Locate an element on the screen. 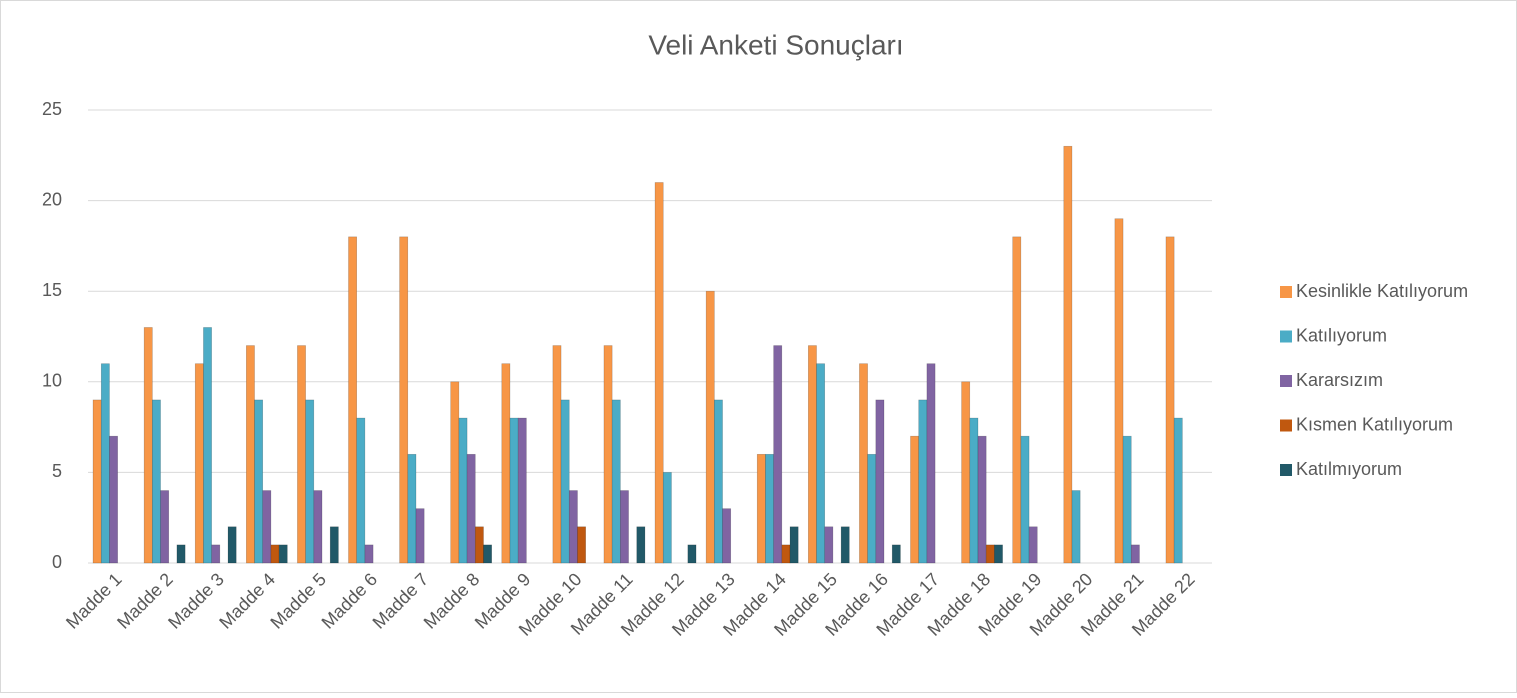  legend-label: Kararsızım is located at coordinates (1339, 380).